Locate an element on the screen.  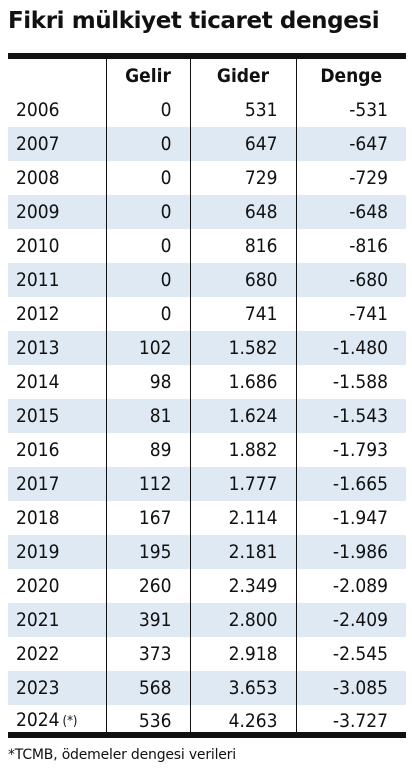
table-row: 2017 112 1.777 -1.665 is located at coordinates (207, 484).